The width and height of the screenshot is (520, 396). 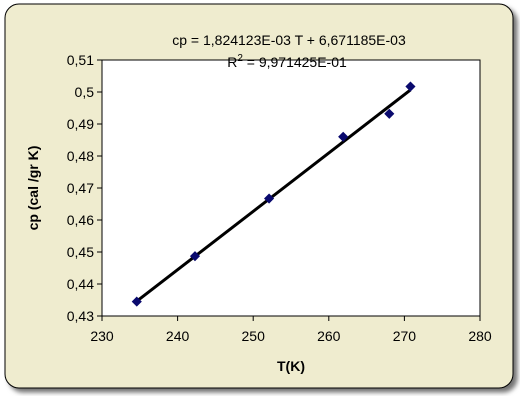 What do you see at coordinates (291, 330) in the screenshot?
I see `x-axis-ticks: 230 240 250 260 270 280` at bounding box center [291, 330].